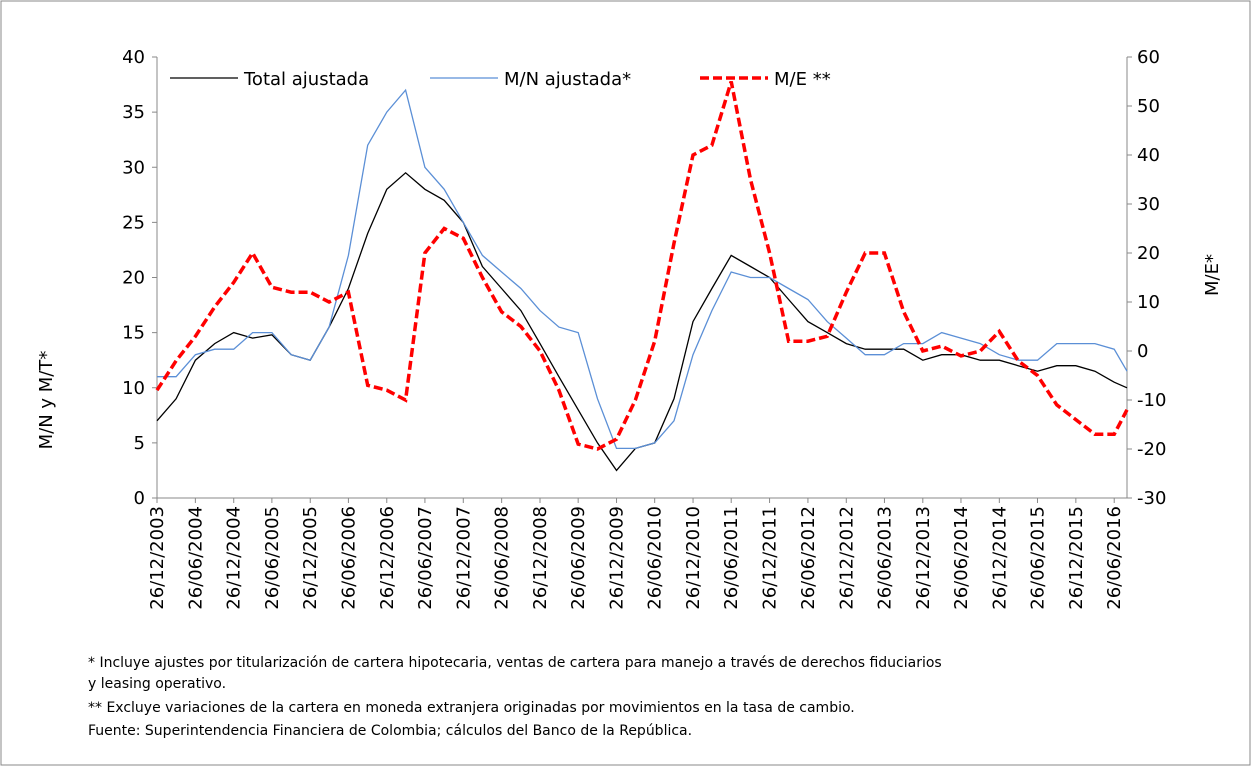 The height and width of the screenshot is (771, 1252). Describe the element at coordinates (1148, 57) in the screenshot. I see `y2-tick-label: 60` at that location.